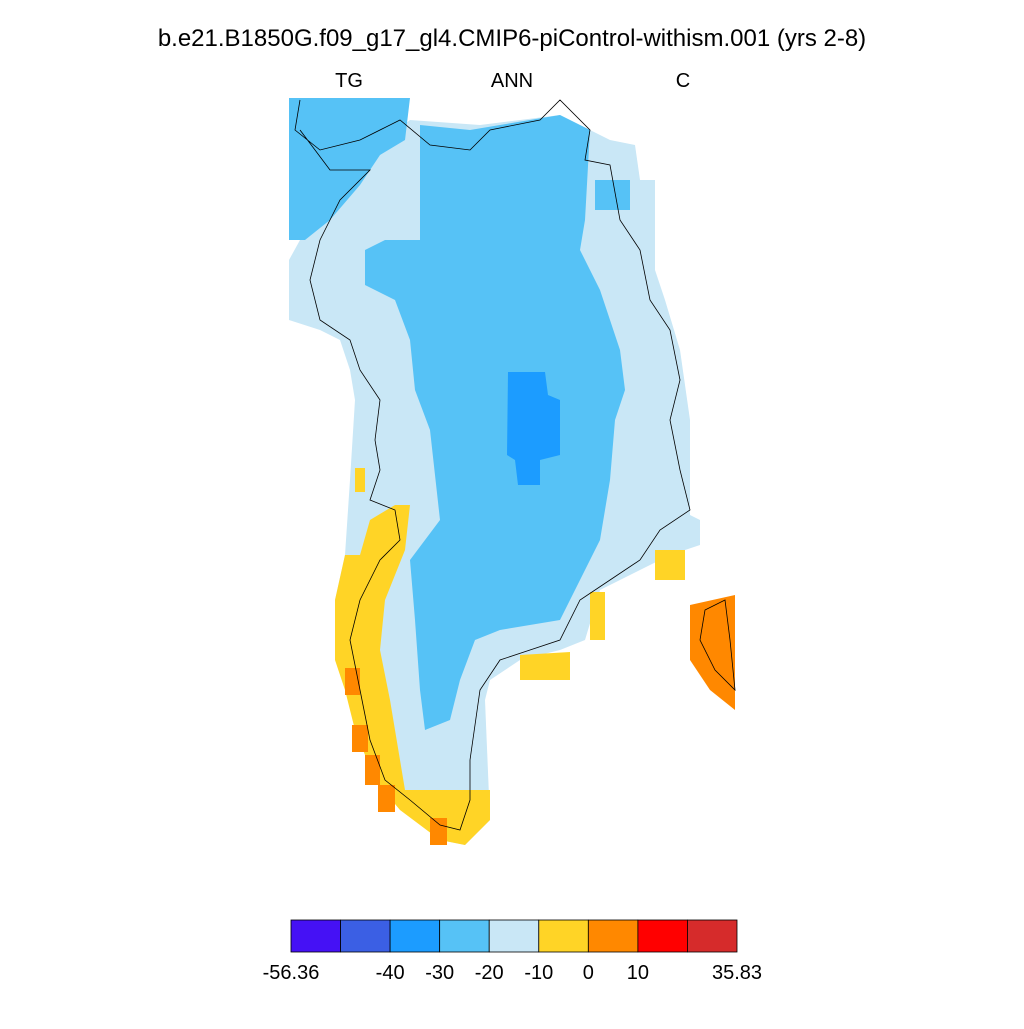  What do you see at coordinates (349, 81) in the screenshot?
I see `subtitle-left: TG` at bounding box center [349, 81].